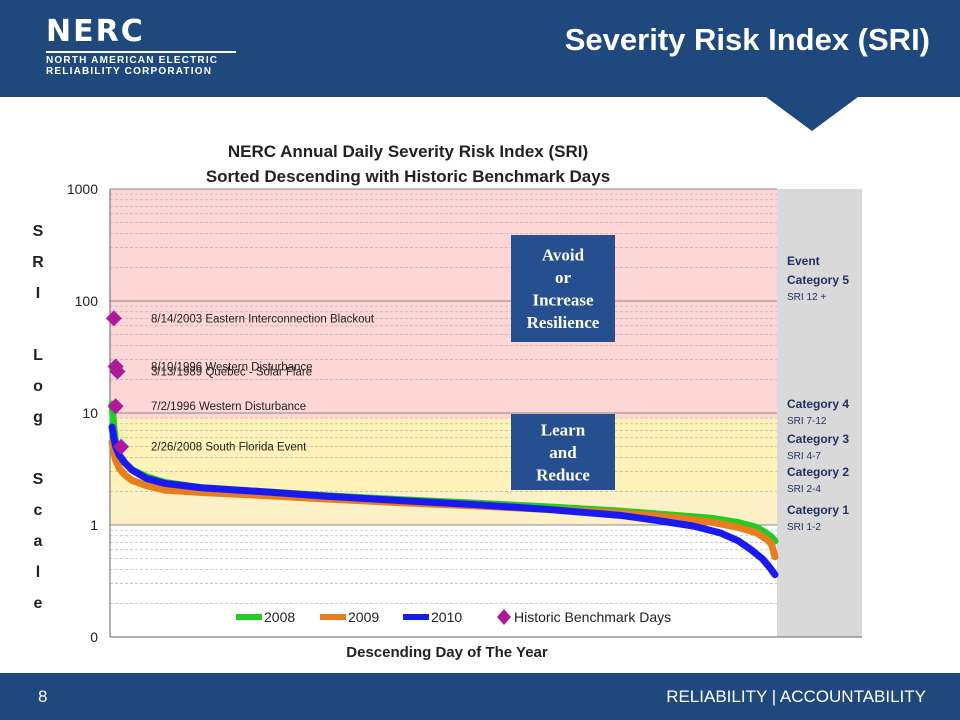 The height and width of the screenshot is (720, 960). Describe the element at coordinates (803, 261) in the screenshot. I see `category-title-0: Event` at that location.